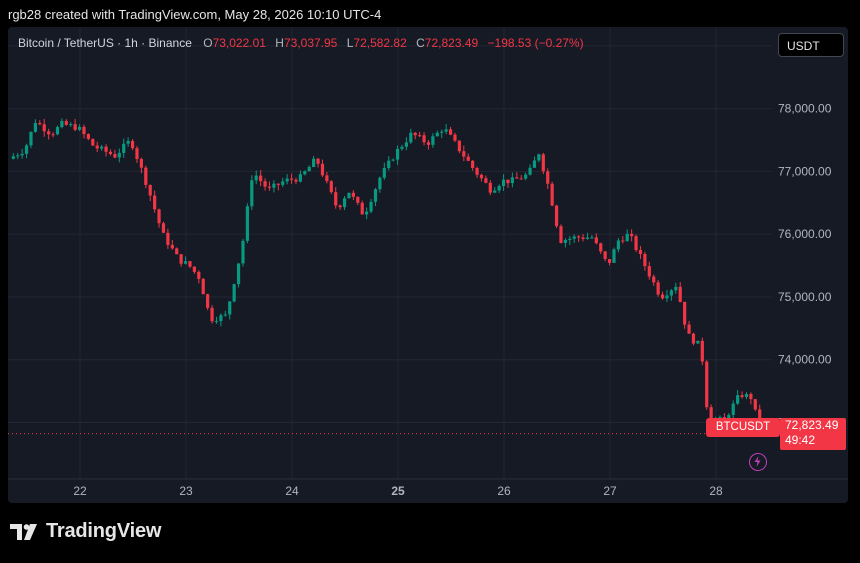 The height and width of the screenshot is (563, 860). I want to click on last-price-tag: 72,823.49 49:42, so click(813, 434).